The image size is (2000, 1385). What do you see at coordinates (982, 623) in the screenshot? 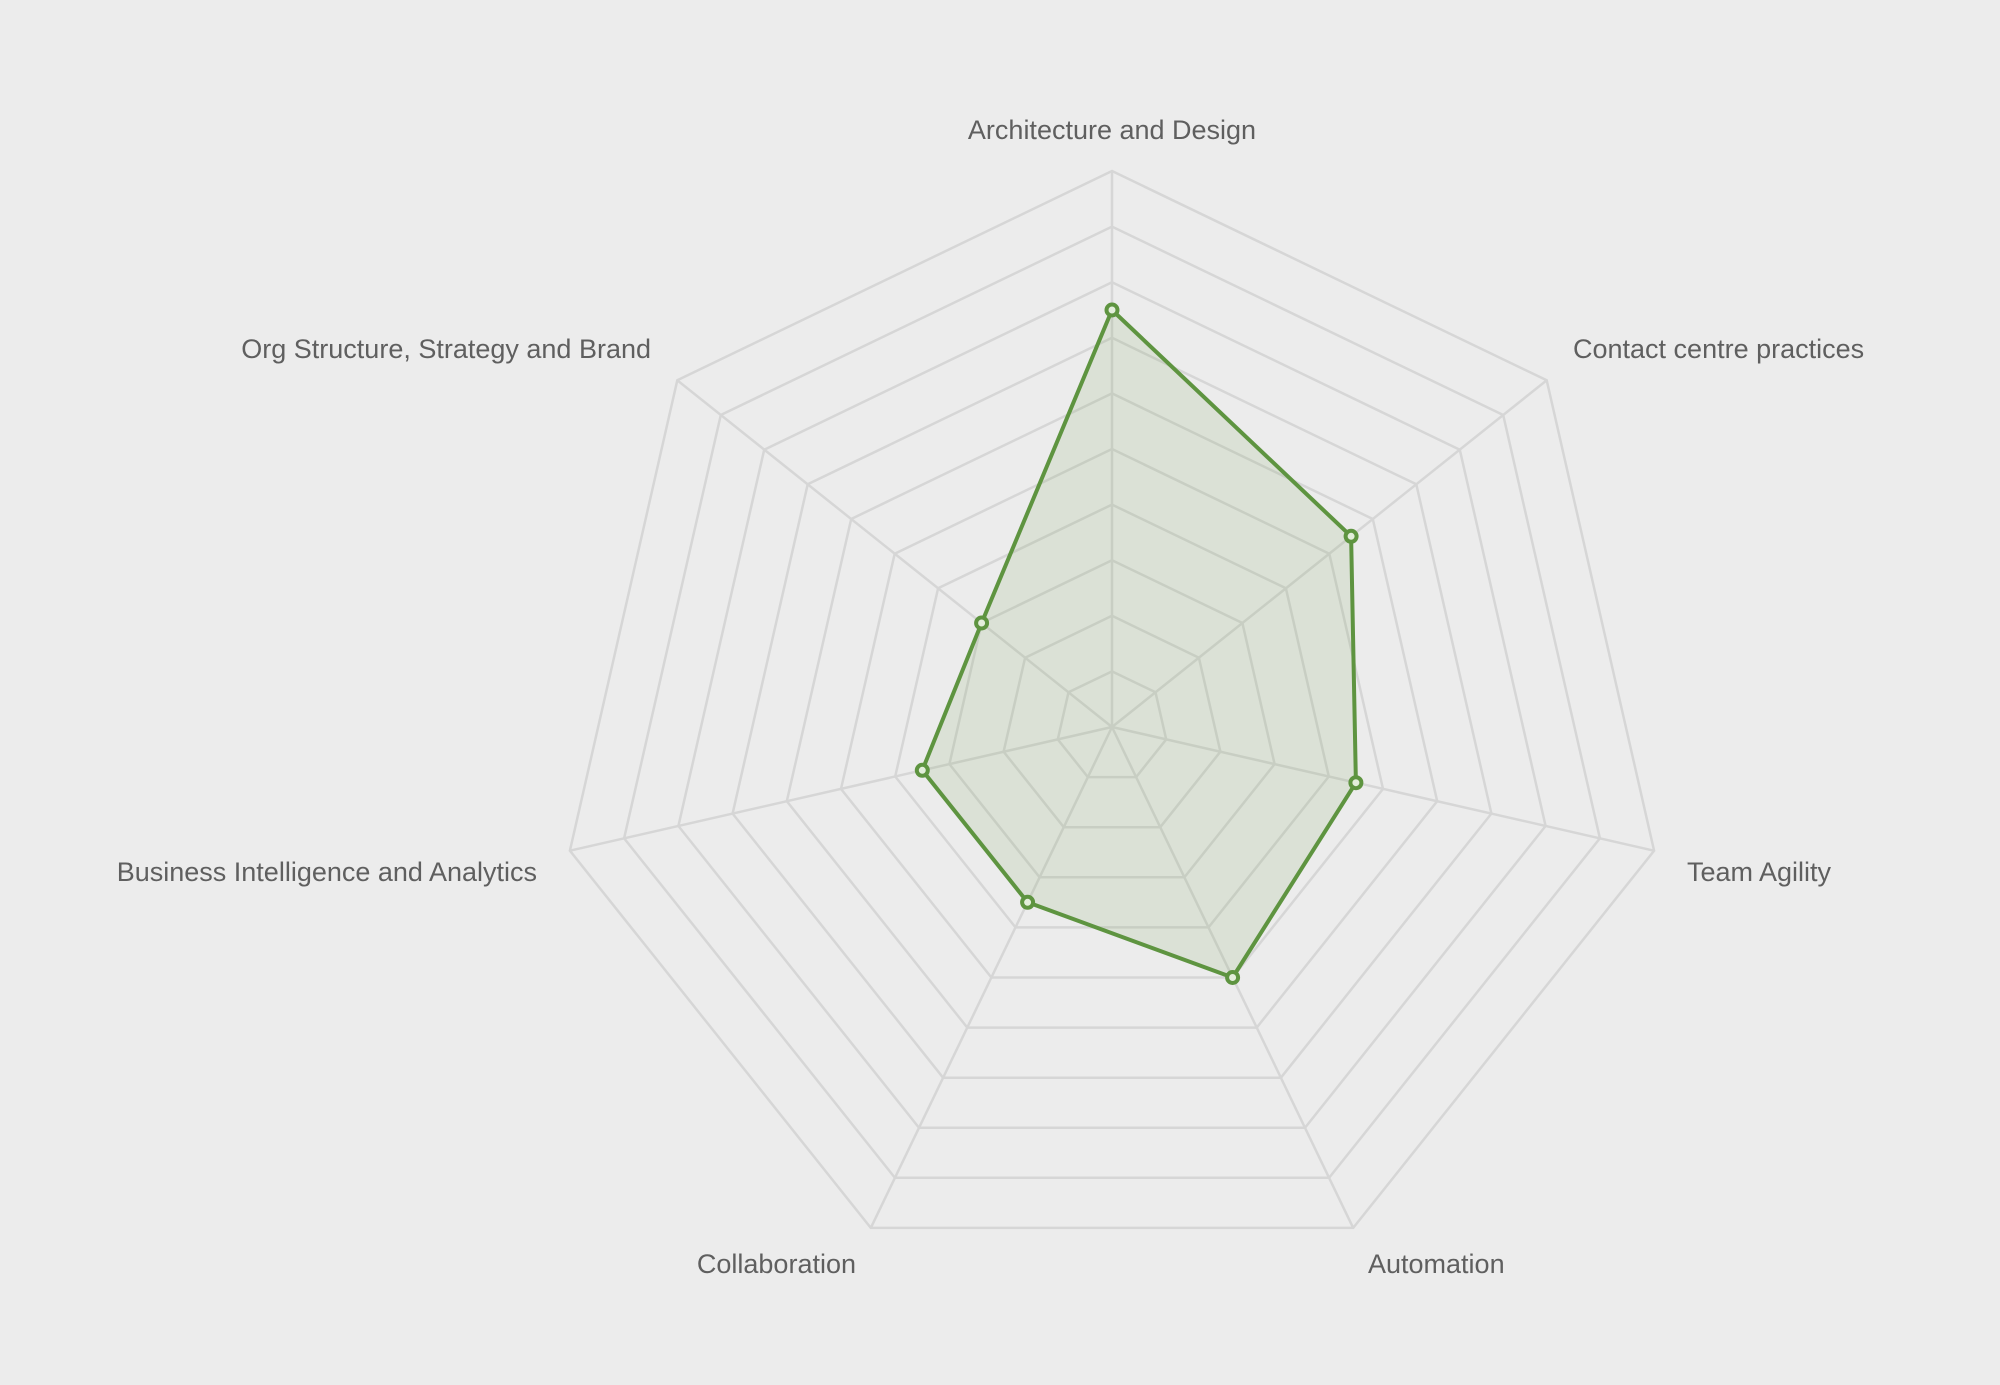
I see `data-point-org-structure-strategy-and-brand` at bounding box center [982, 623].